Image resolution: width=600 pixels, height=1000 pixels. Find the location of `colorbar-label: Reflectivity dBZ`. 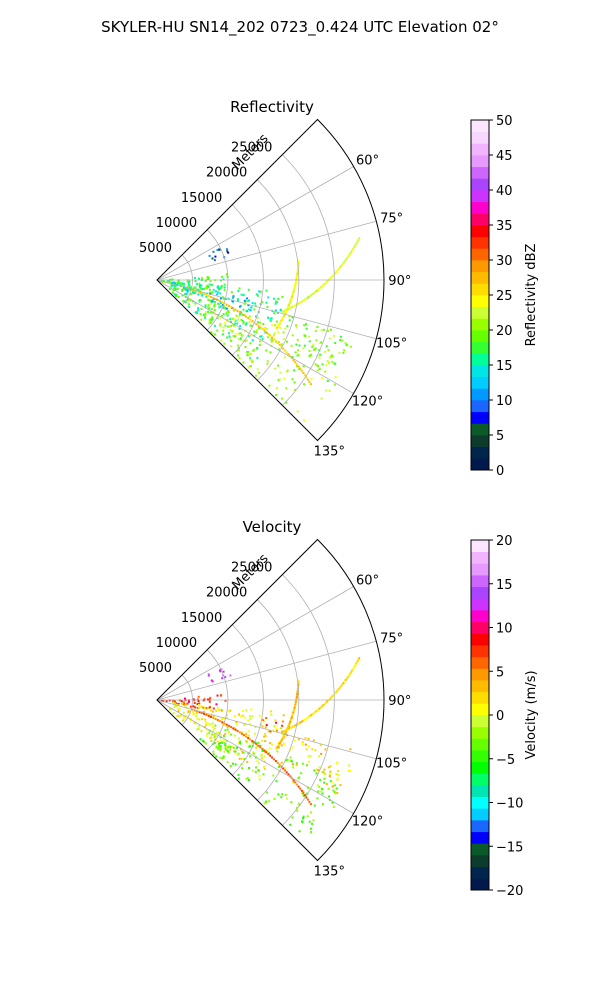

colorbar-label: Reflectivity dBZ is located at coordinates (531, 295).